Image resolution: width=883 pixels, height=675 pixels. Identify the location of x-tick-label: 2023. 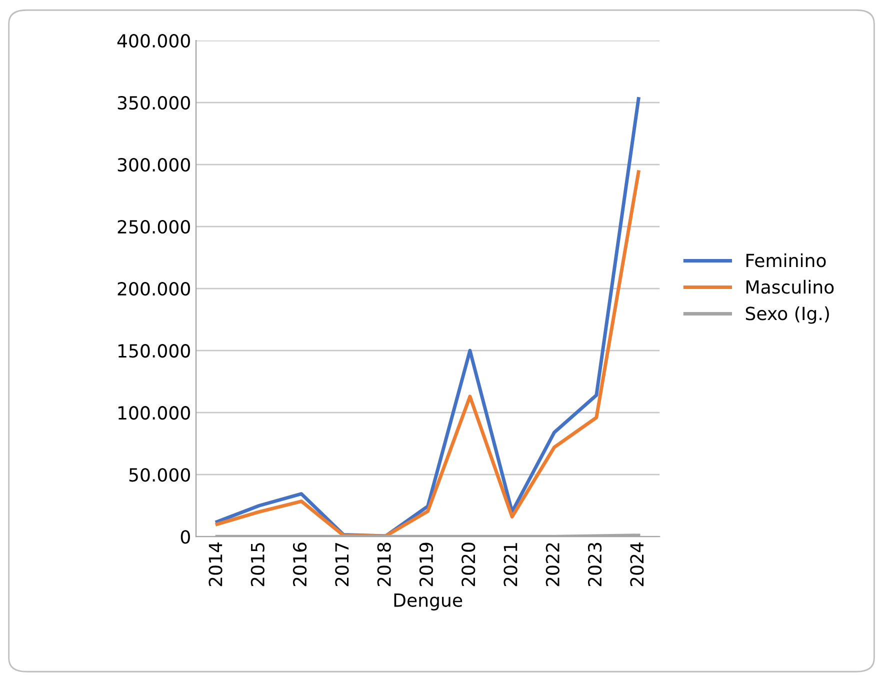
(595, 564).